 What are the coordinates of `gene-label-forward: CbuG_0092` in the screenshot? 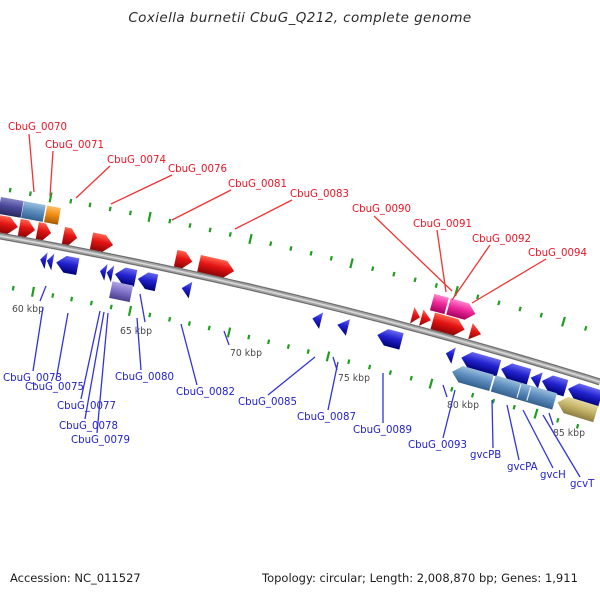 It's located at (501, 239).